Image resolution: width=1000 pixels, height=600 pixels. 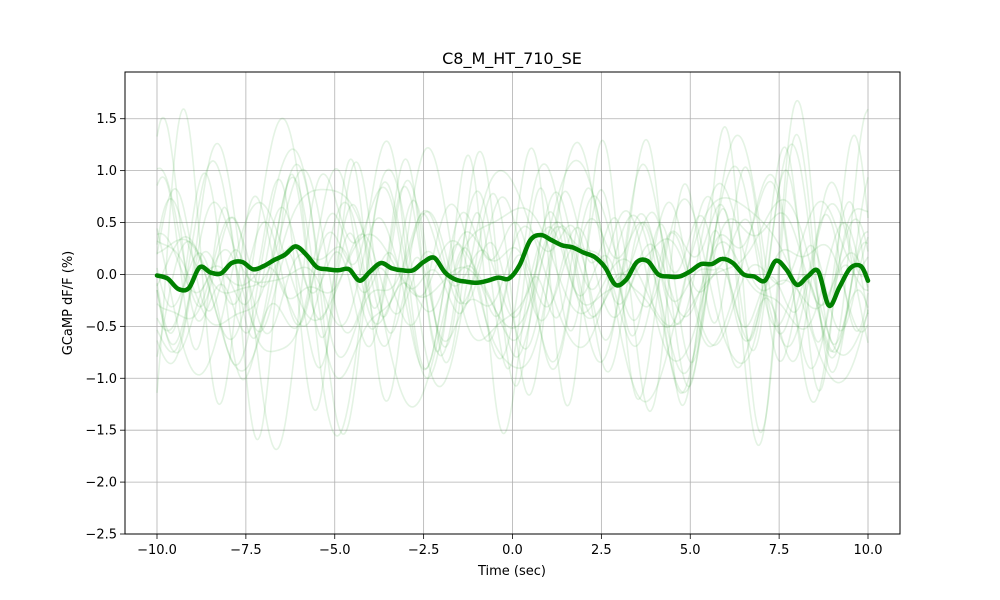 I want to click on y-axis-label: GCaMP dF/F (%), so click(x=68, y=303).